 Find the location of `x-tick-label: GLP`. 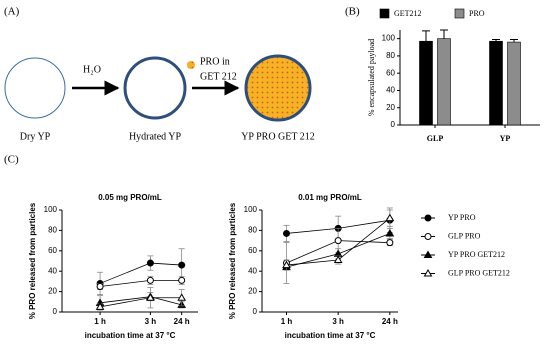

x-tick-label: GLP is located at coordinates (435, 138).